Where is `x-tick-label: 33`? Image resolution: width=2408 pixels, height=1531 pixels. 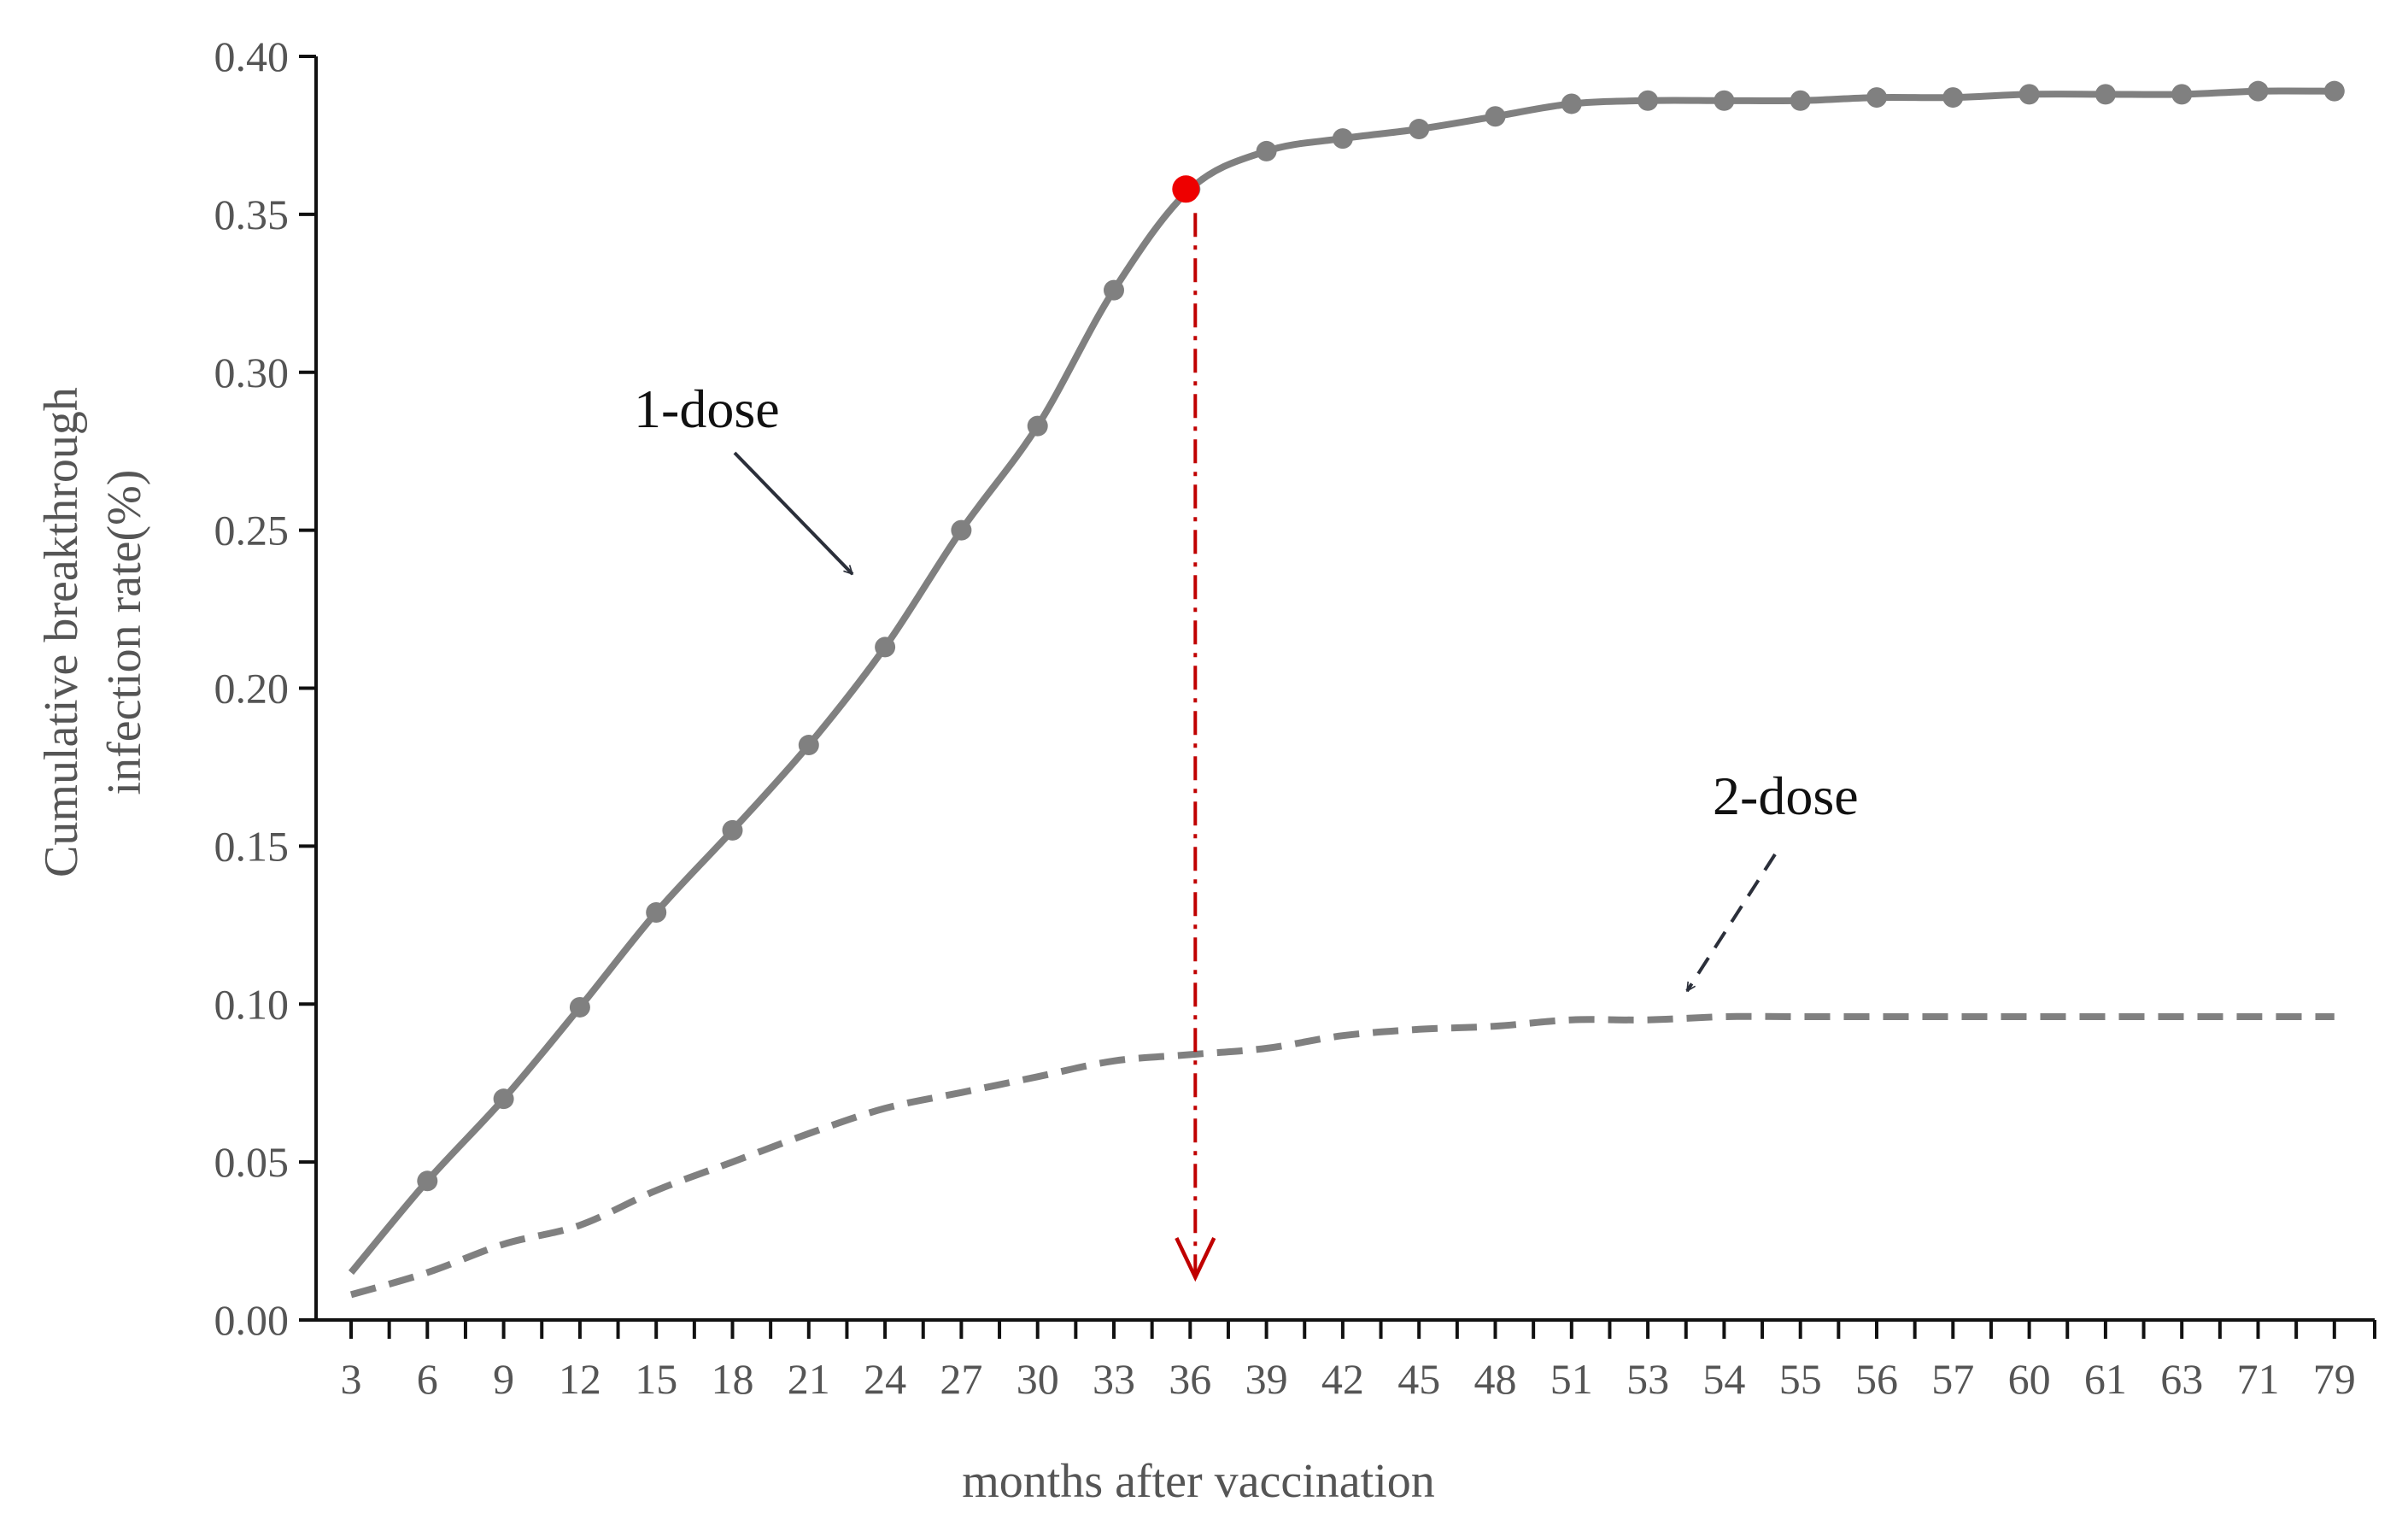 x-tick-label: 33 is located at coordinates (1114, 1379).